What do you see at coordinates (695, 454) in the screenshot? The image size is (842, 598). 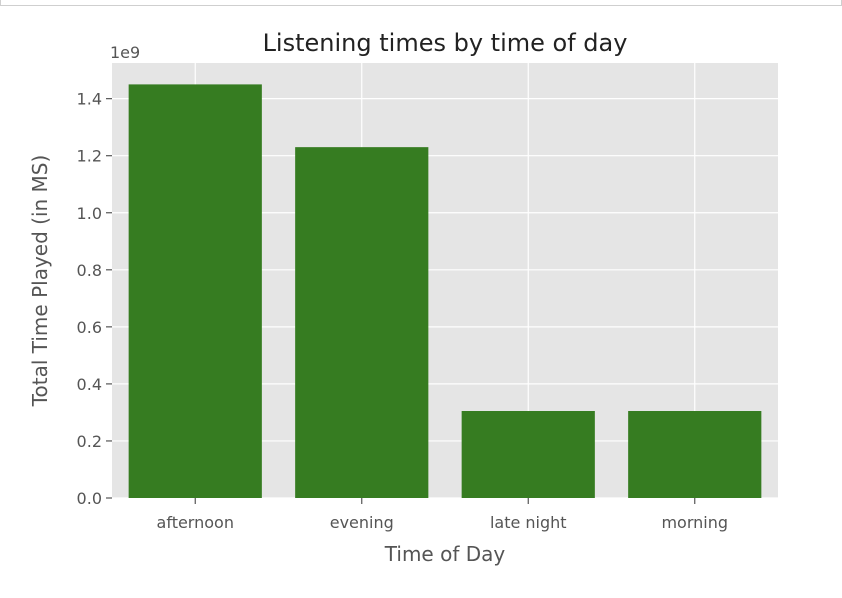 I see `bar-morning` at bounding box center [695, 454].